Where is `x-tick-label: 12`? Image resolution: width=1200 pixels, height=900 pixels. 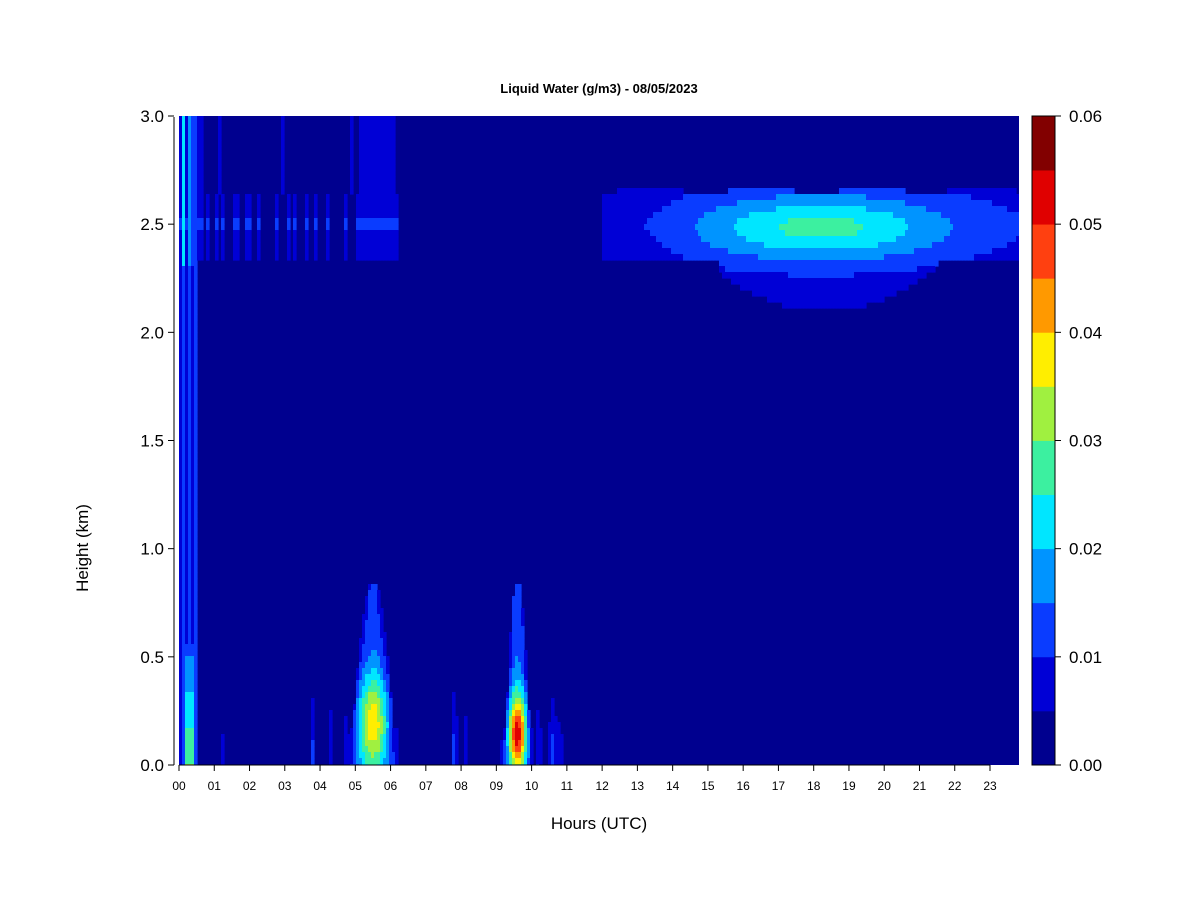
x-tick-label: 12 is located at coordinates (602, 786).